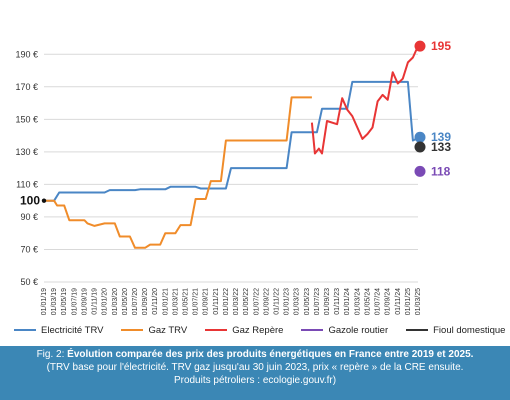 The width and height of the screenshot is (510, 400). I want to click on x-tick-label: 01/07/22, so click(256, 301).